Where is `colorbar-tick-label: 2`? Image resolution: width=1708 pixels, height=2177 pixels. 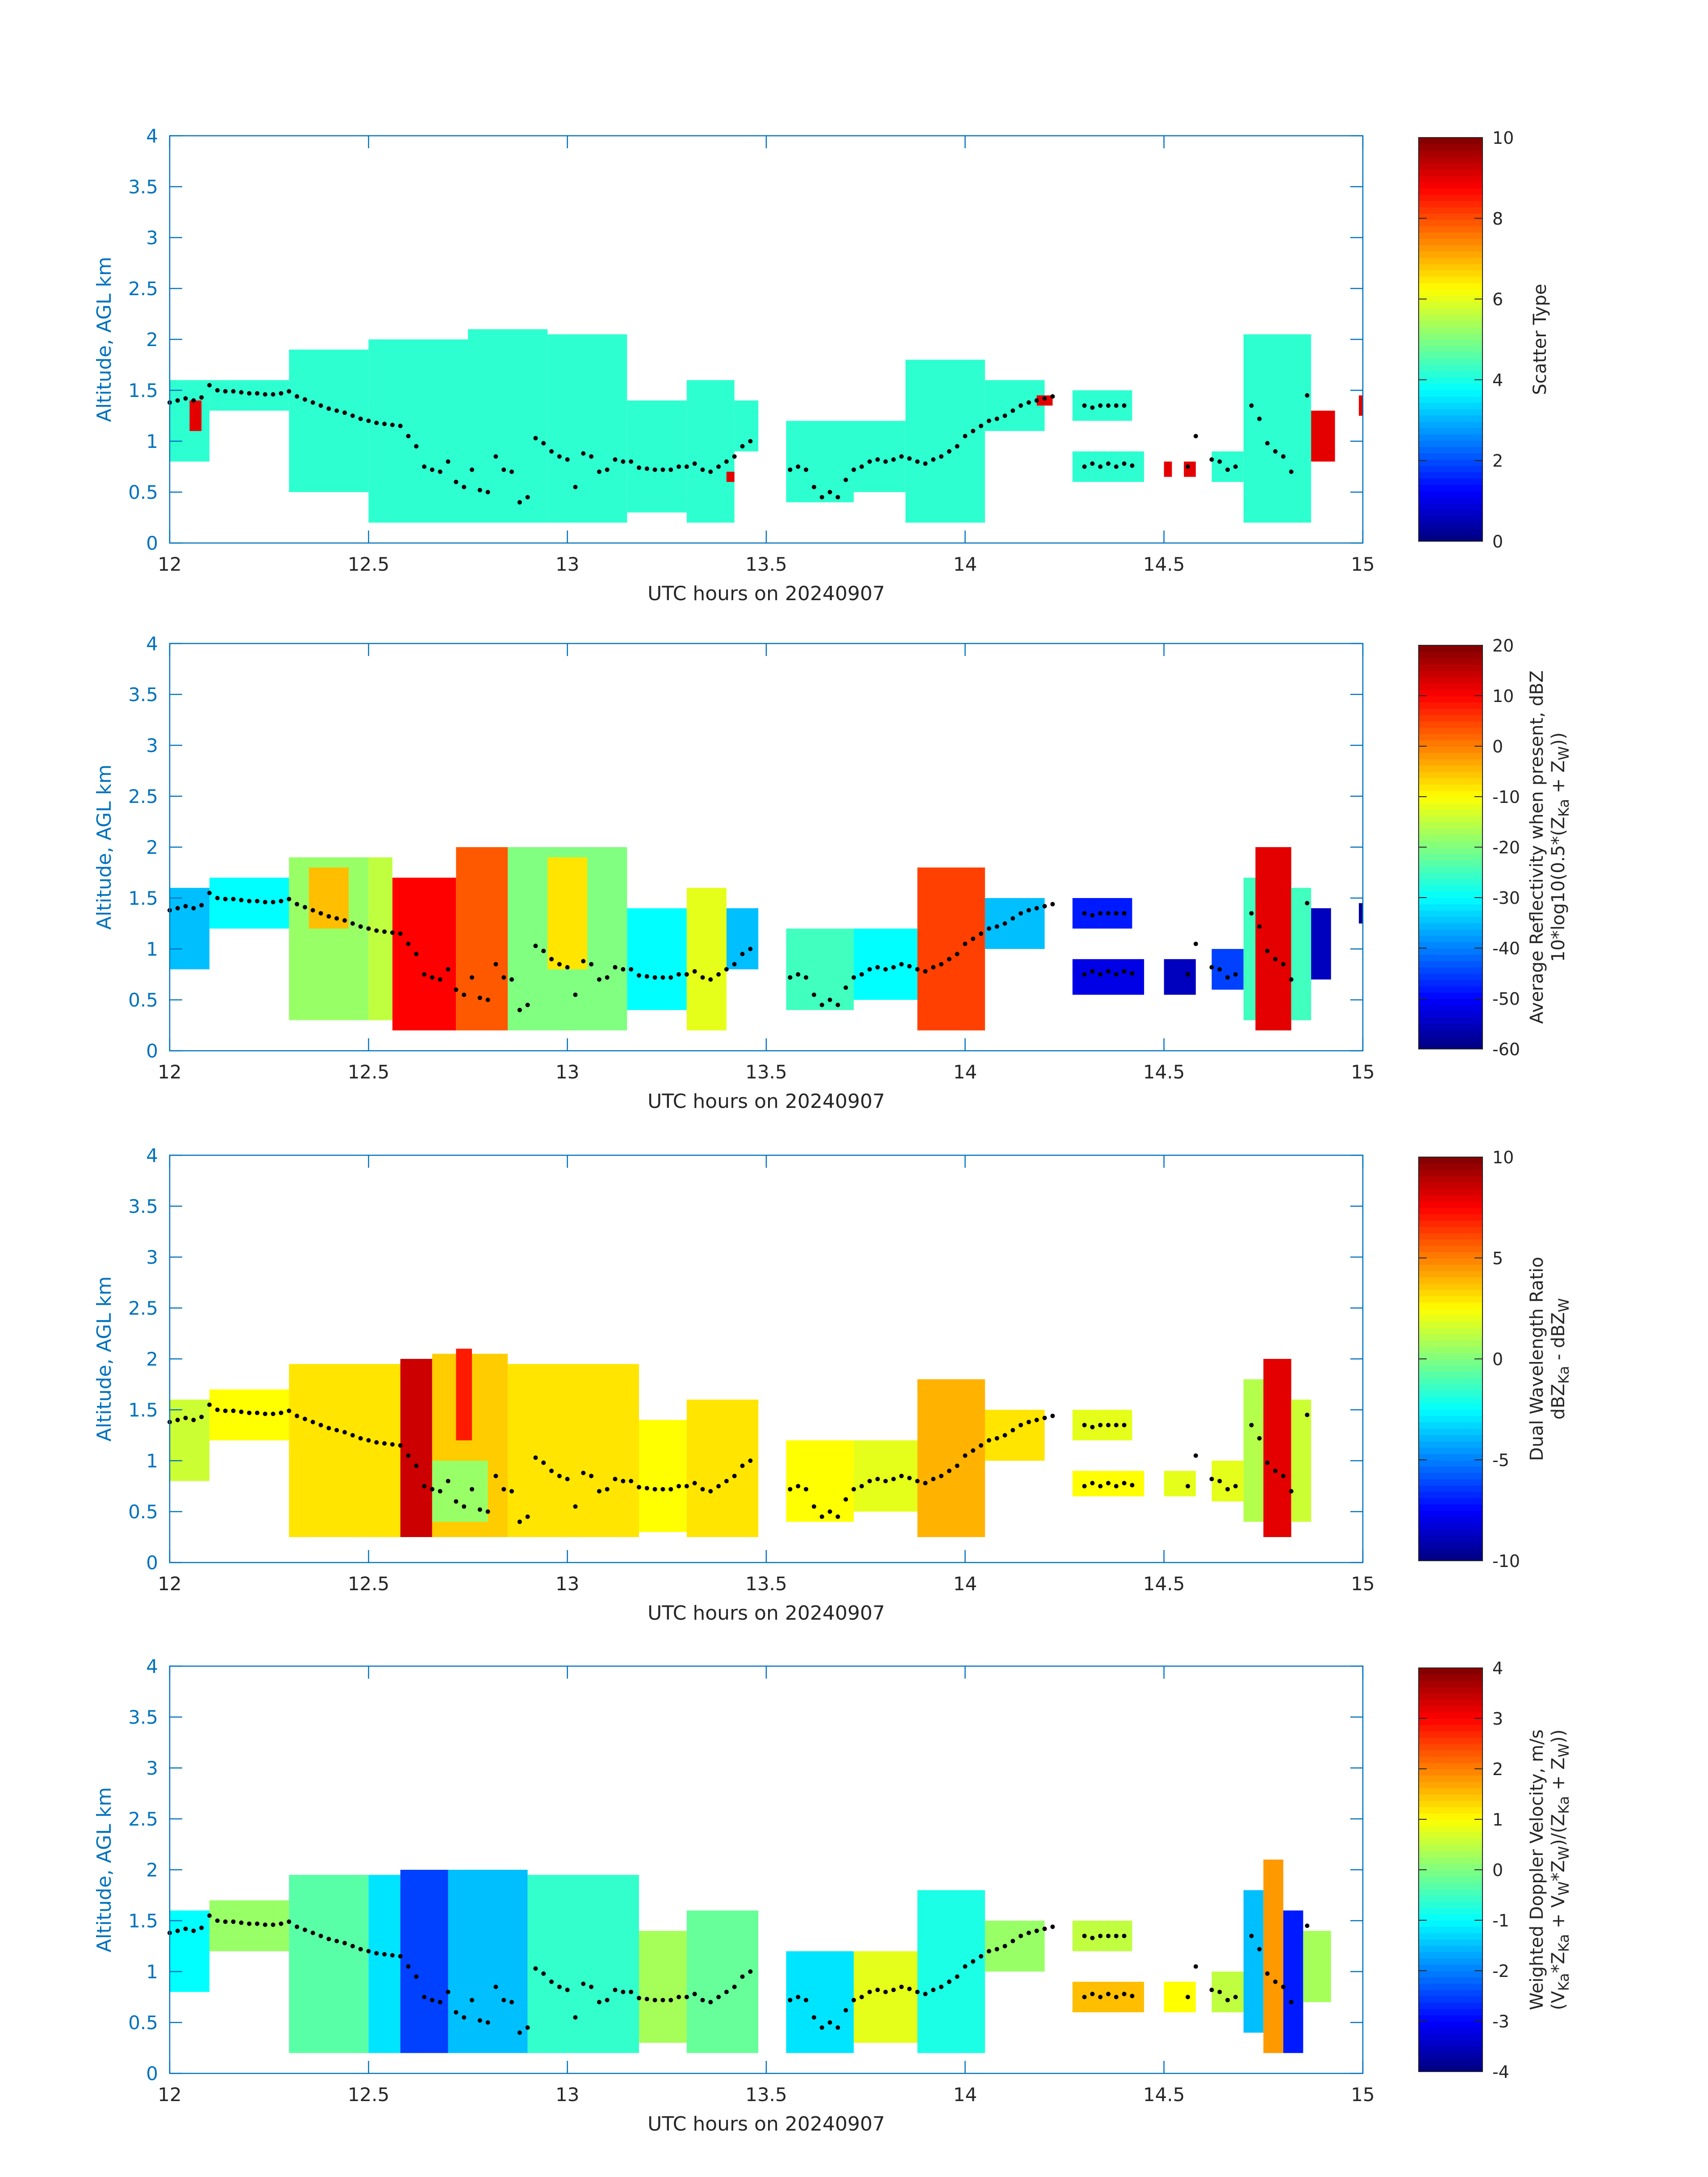
colorbar-tick-label: 2 is located at coordinates (1497, 1769).